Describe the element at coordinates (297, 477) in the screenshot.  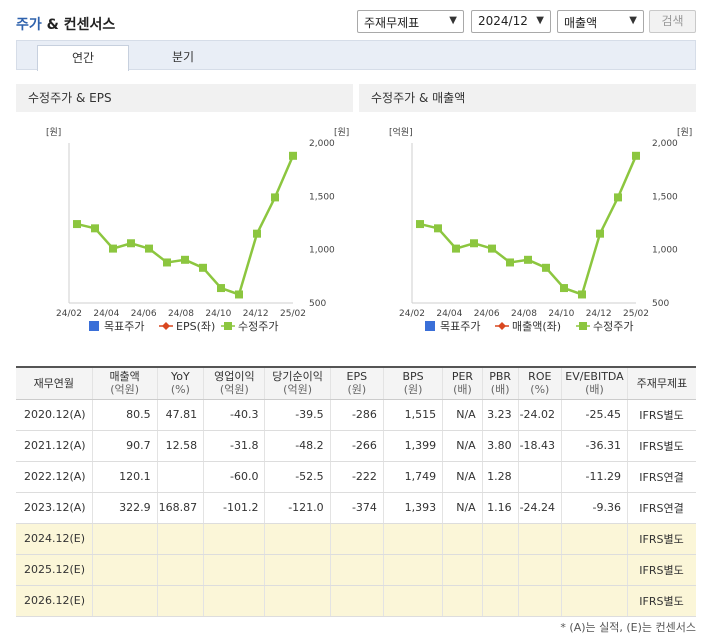
I see `table-cell: -52.5` at that location.